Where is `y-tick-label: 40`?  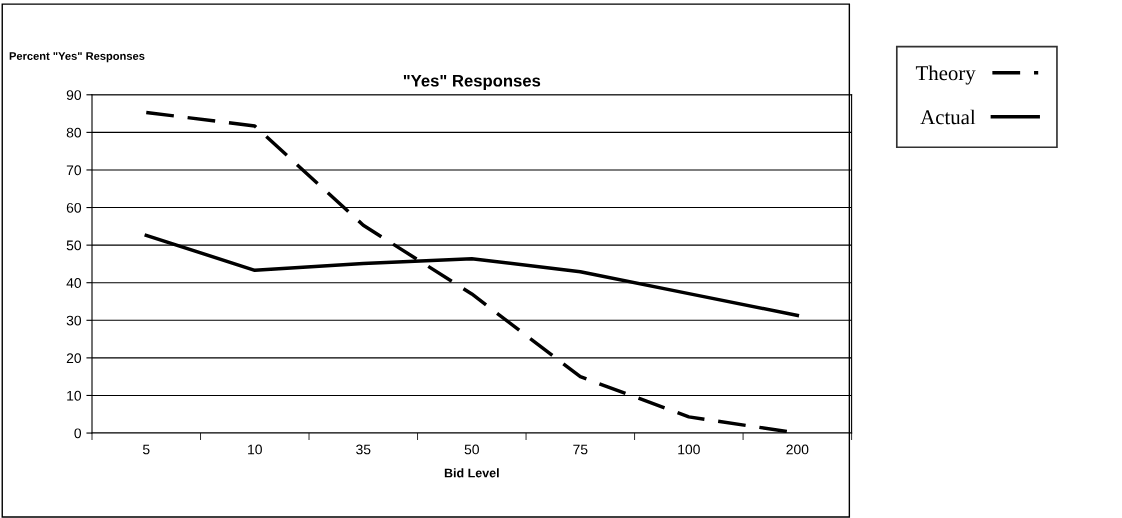 y-tick-label: 40 is located at coordinates (74, 283).